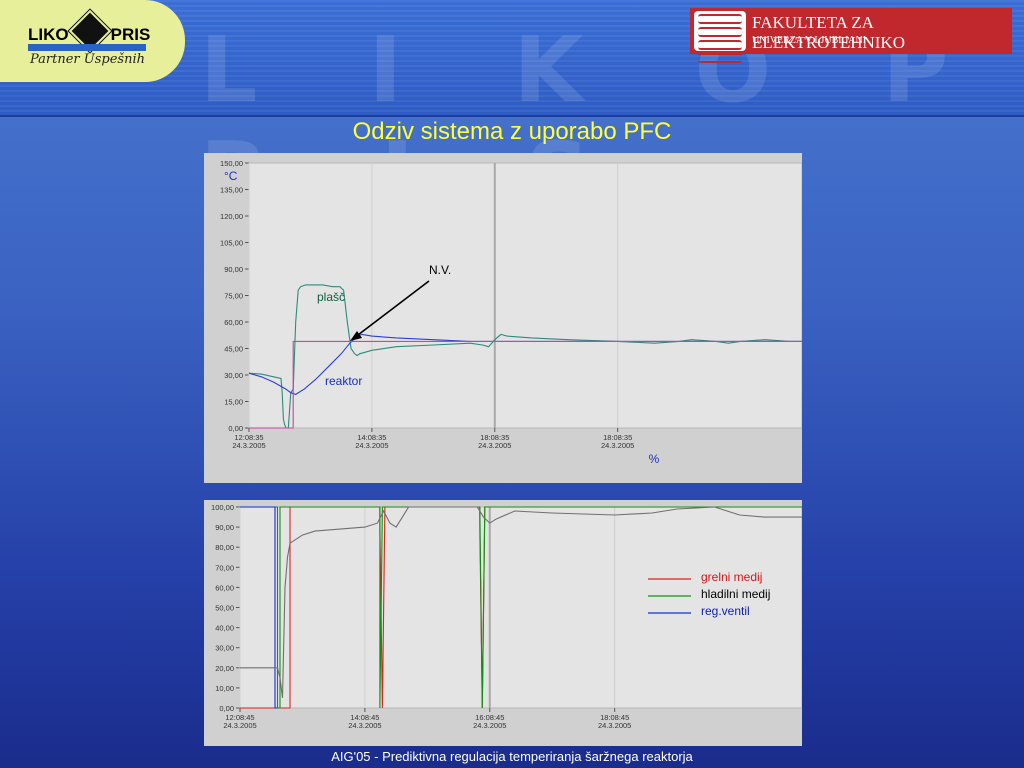  What do you see at coordinates (525, 384) in the screenshot?
I see `series-line-n-v-` at bounding box center [525, 384].